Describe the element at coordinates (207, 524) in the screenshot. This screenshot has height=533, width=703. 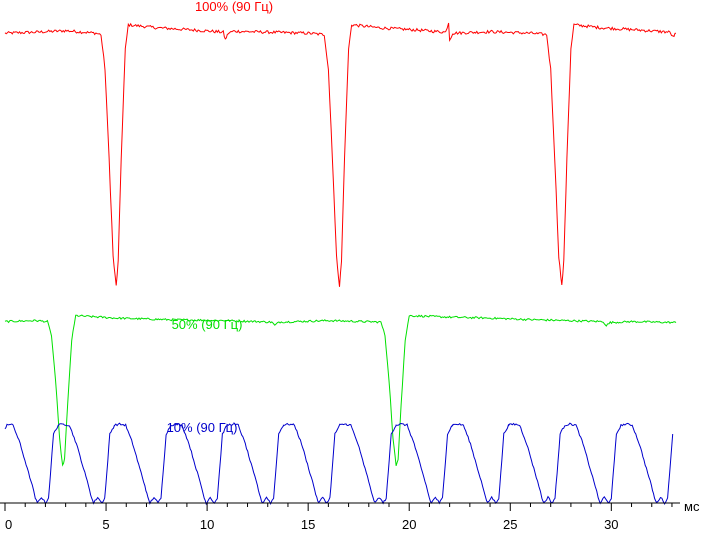
I see `x-tick-label: 10` at that location.